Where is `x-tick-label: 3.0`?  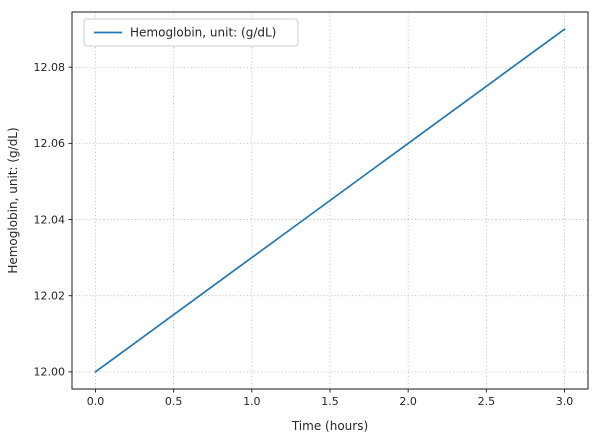
x-tick-label: 3.0 is located at coordinates (565, 401).